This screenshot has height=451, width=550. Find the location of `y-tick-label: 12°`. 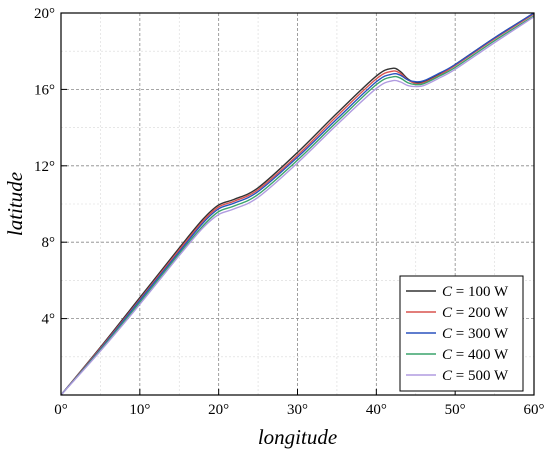

y-tick-label: 12° is located at coordinates (44, 167).